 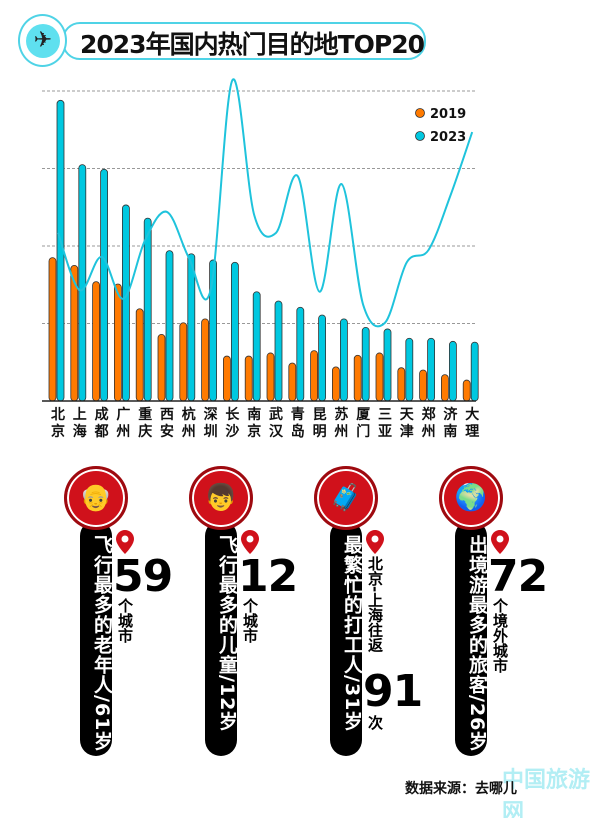 What do you see at coordinates (211, 414) in the screenshot?
I see `x-tick-label: 深` at bounding box center [211, 414].